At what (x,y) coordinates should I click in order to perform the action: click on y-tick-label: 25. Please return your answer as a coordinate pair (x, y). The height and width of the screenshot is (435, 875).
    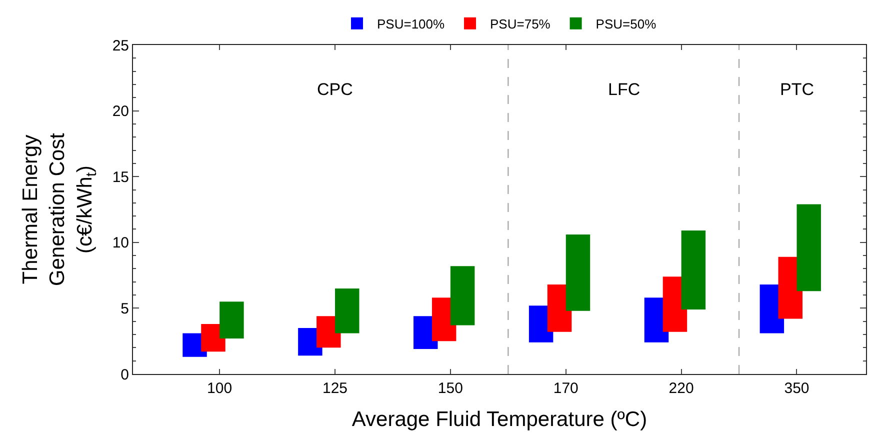
    Looking at the image, I should click on (120, 45).